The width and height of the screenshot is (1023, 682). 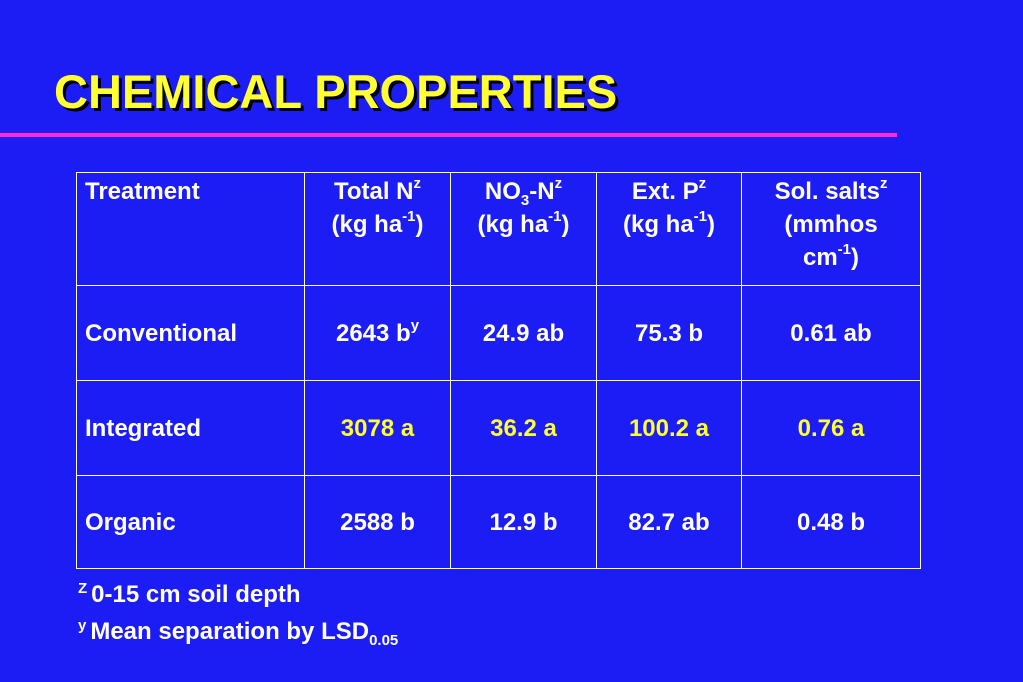 I want to click on footnote-text: Mean separation by LSD, so click(x=230, y=631).